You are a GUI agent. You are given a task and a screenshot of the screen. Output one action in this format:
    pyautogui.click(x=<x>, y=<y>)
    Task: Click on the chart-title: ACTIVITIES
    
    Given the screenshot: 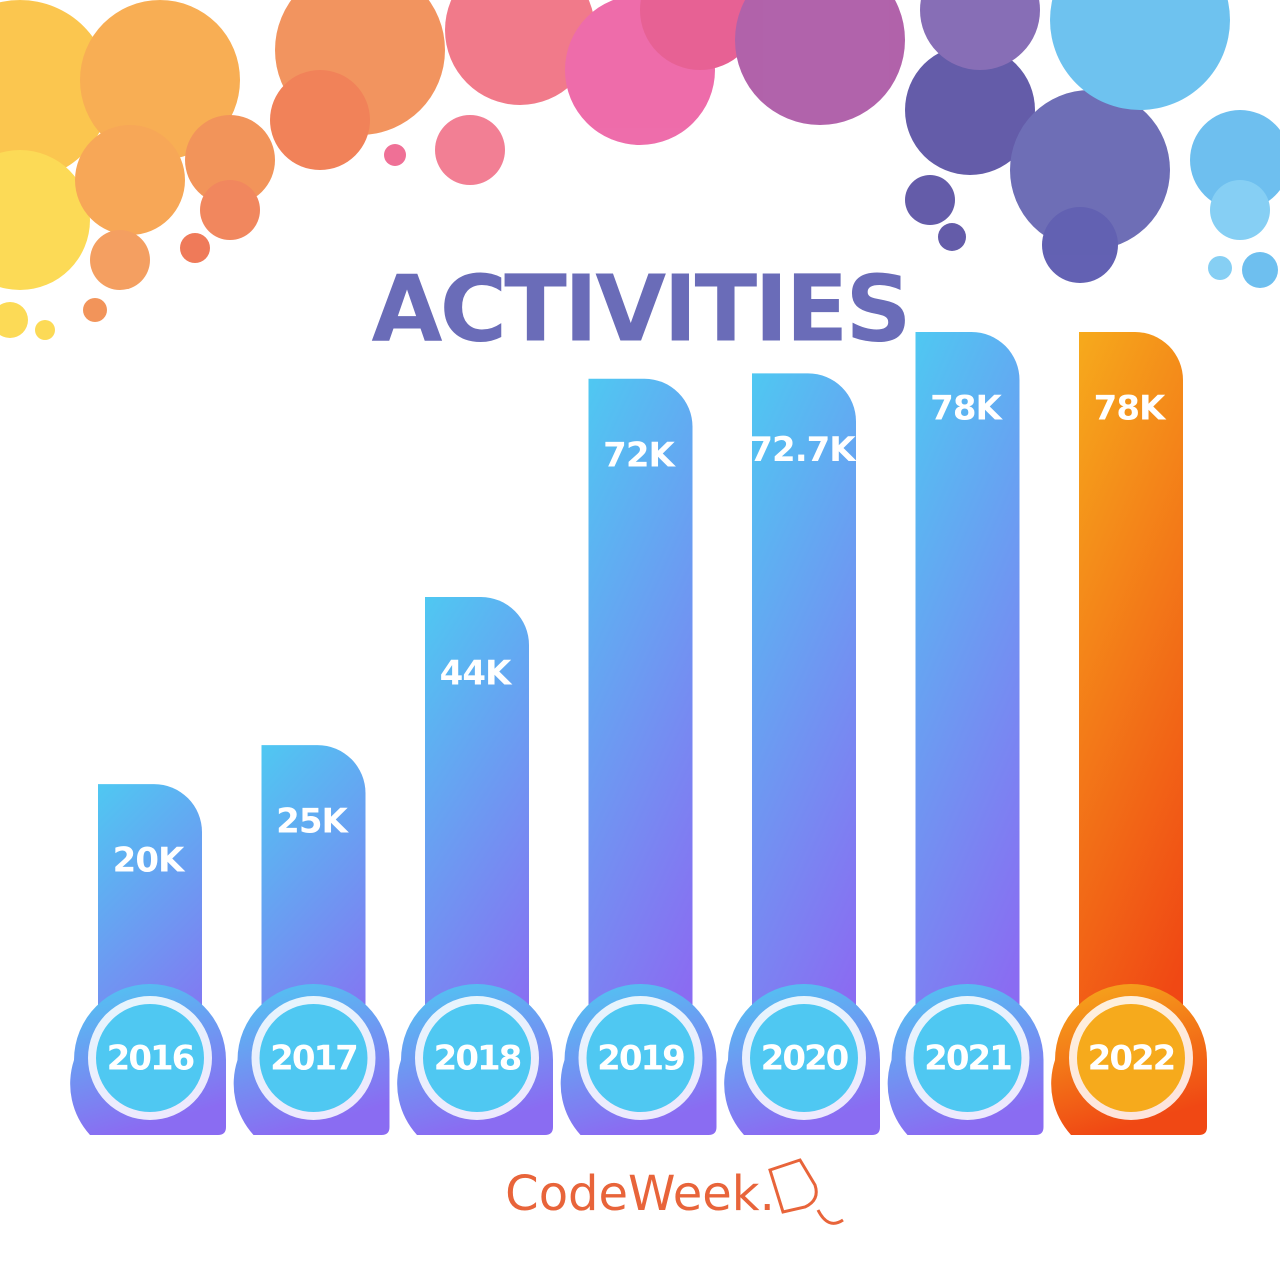 What is the action you would take?
    pyautogui.click(x=639, y=308)
    